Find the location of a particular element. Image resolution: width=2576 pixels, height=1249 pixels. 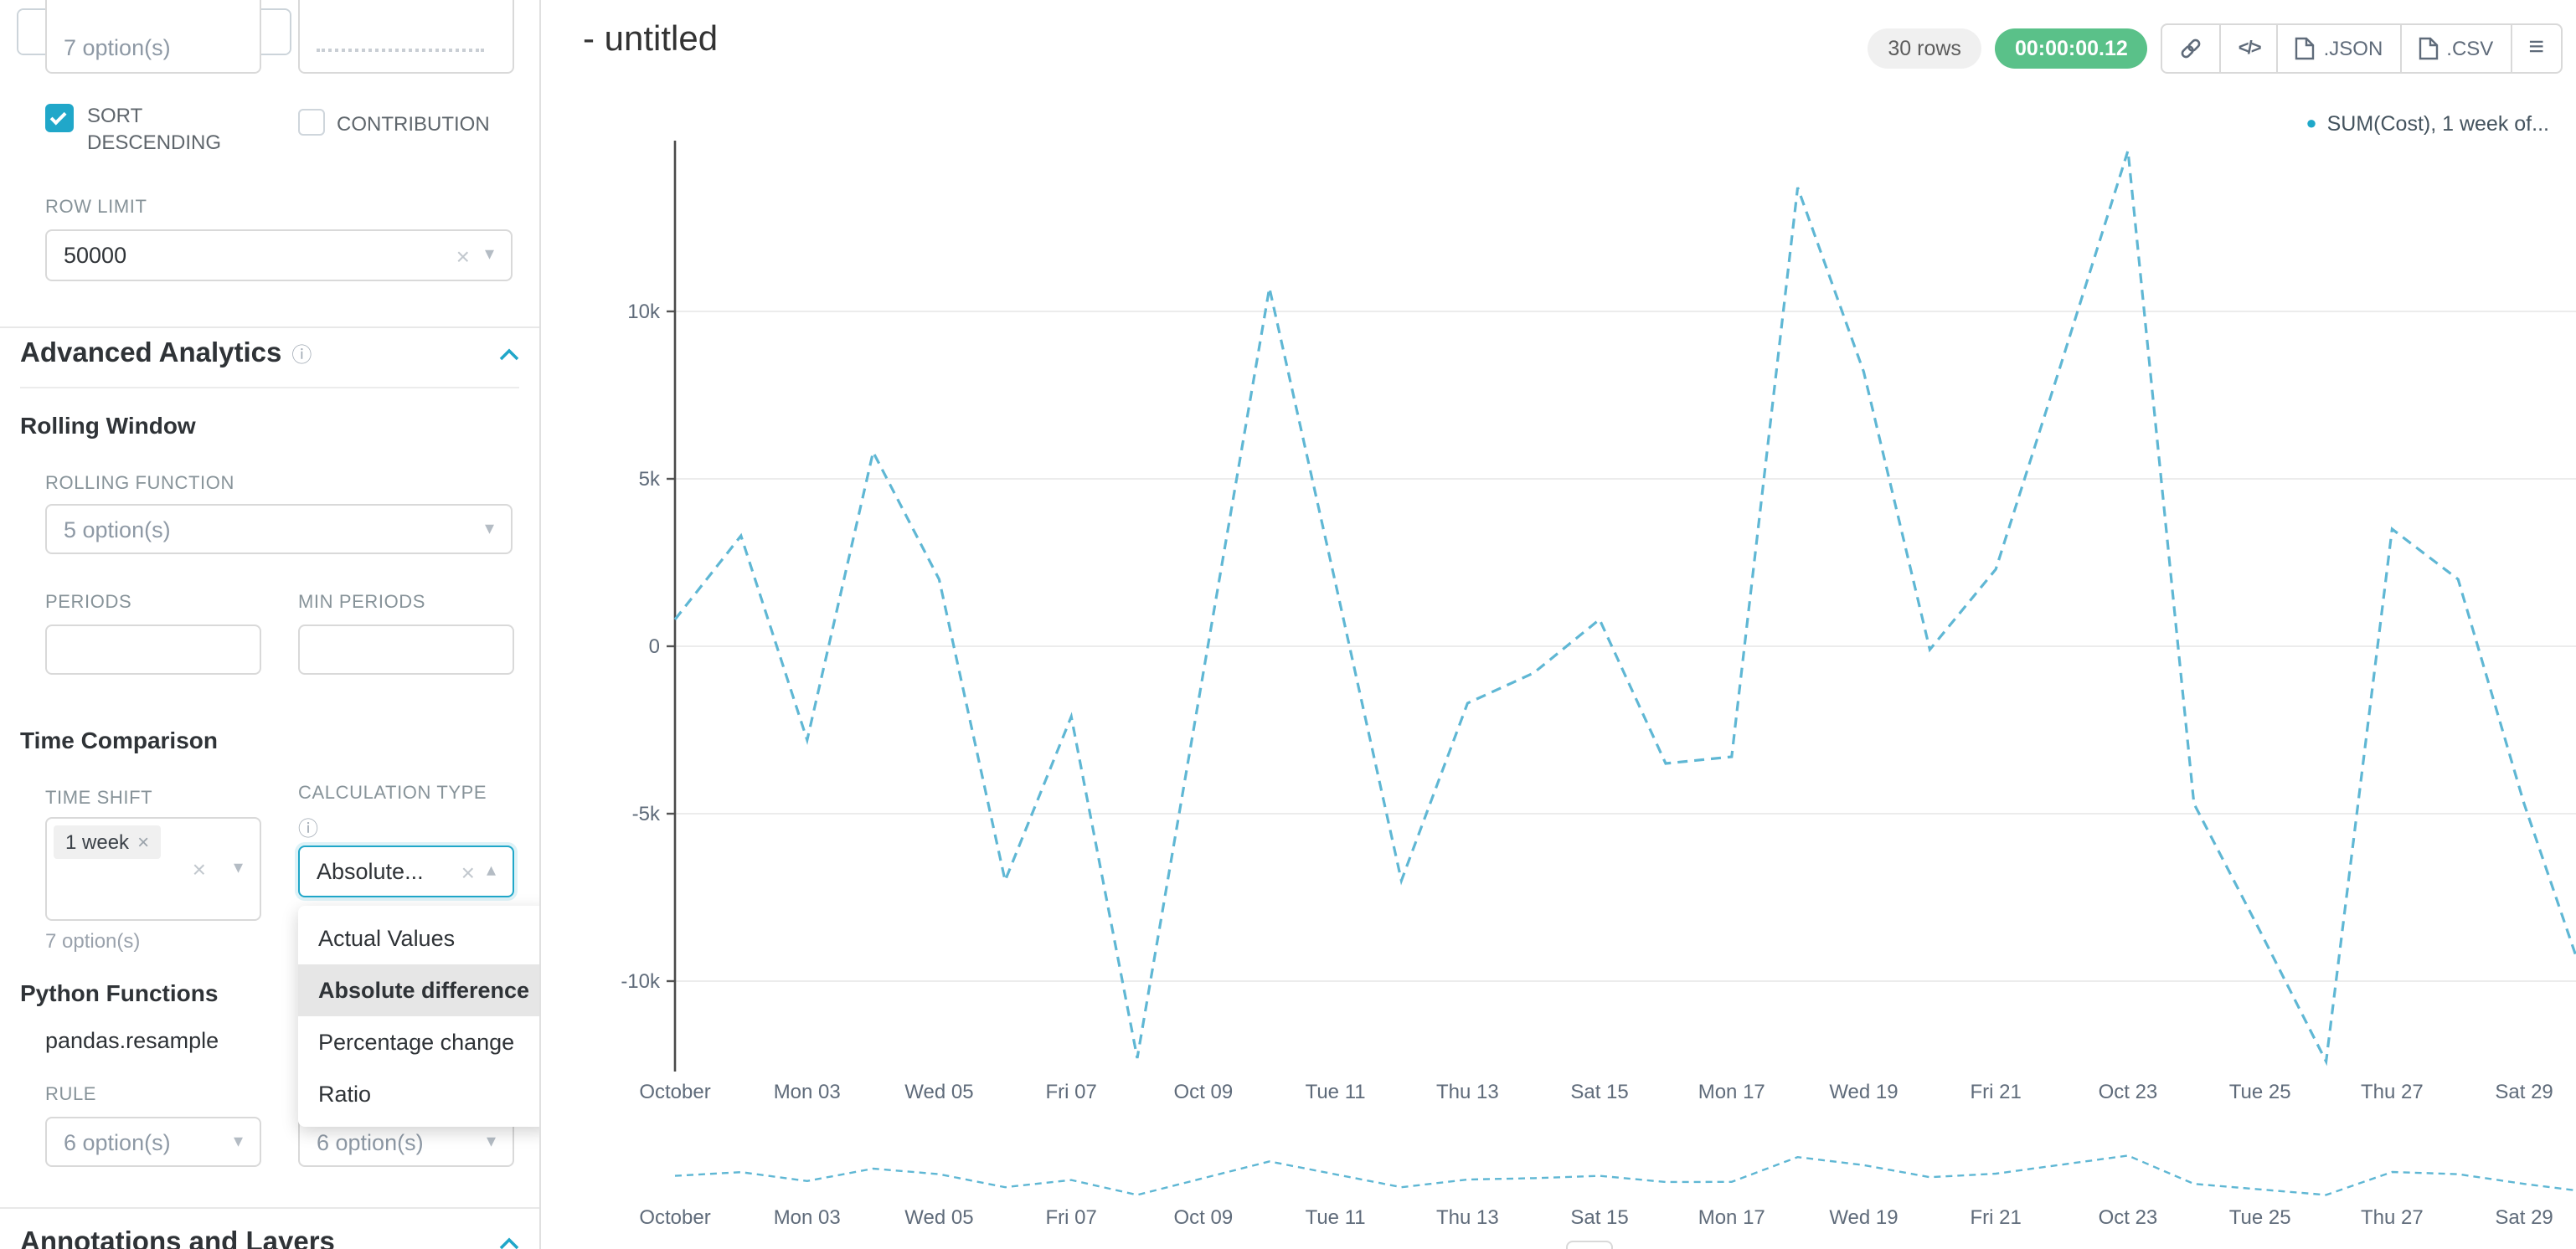

calculation-type-select: Absolute... × ▴ is located at coordinates (406, 871).